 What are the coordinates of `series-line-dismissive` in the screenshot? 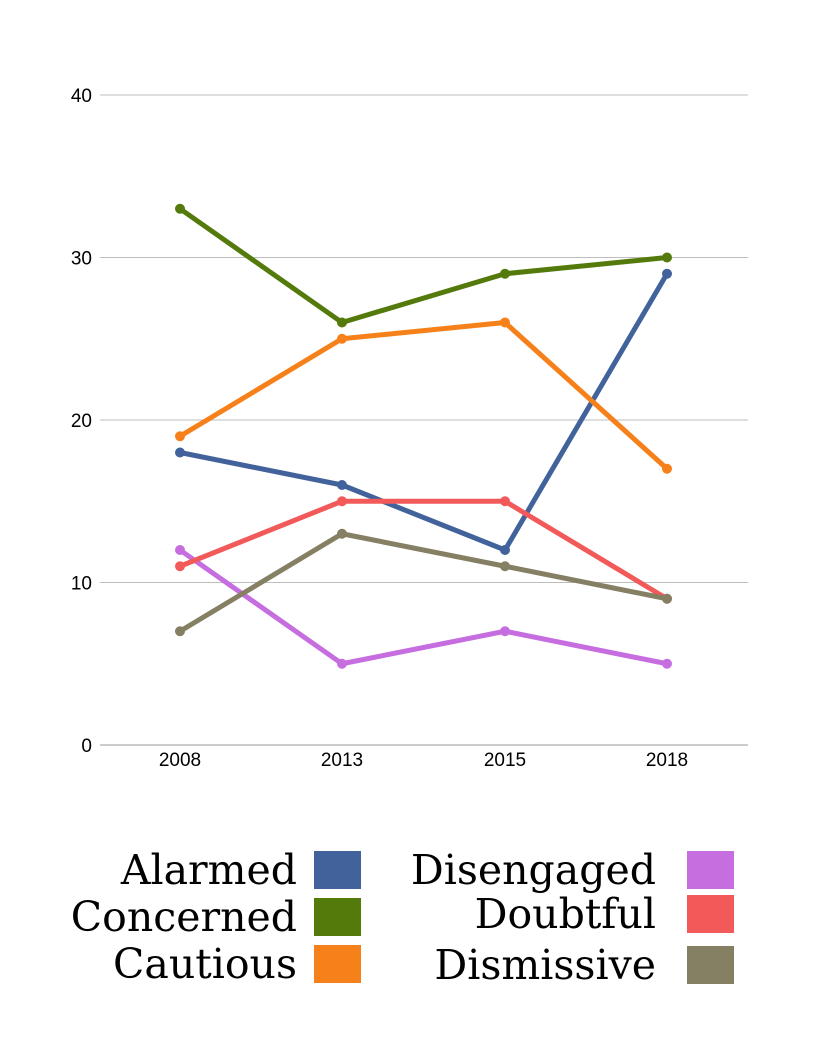 It's located at (423, 582).